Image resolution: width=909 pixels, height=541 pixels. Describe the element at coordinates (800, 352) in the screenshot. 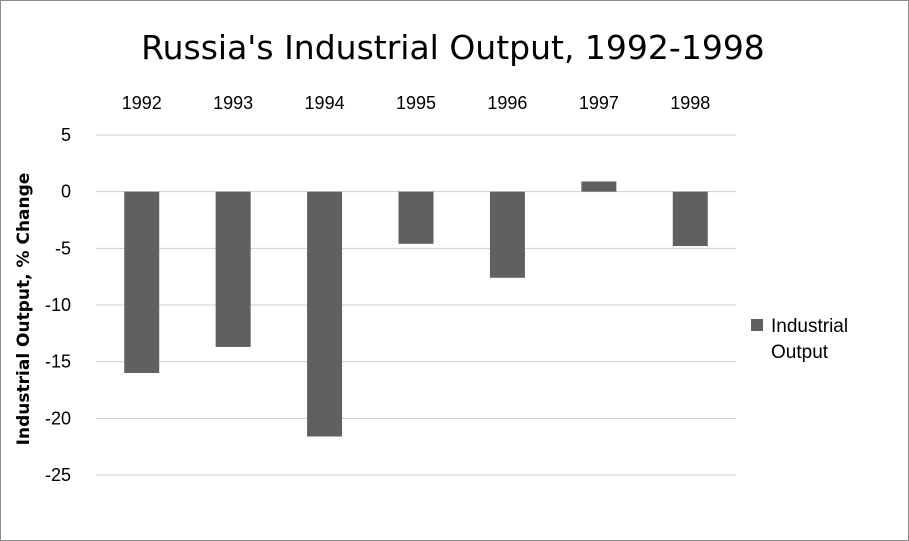

I see `legend-label-line-2: Output` at that location.